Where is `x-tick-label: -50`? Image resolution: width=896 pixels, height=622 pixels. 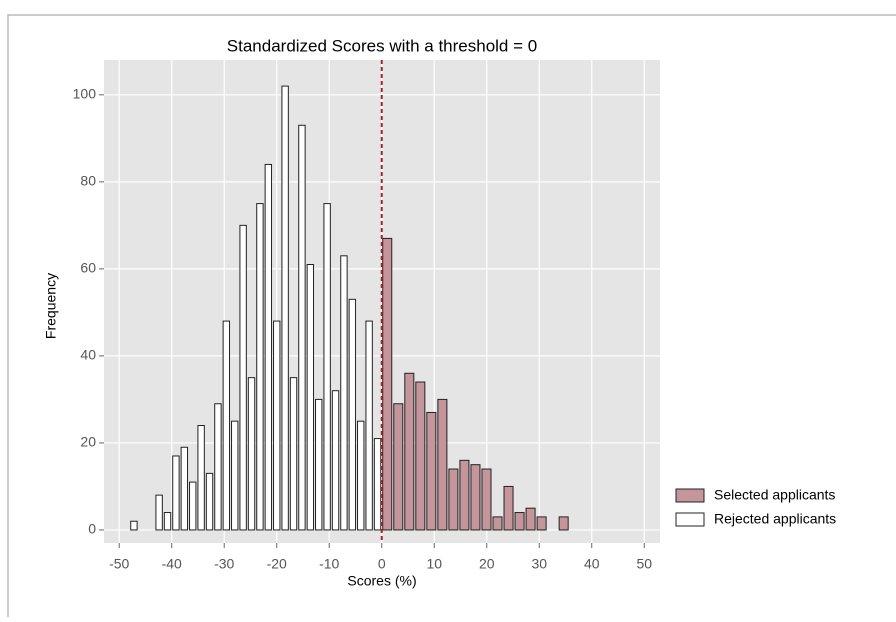 x-tick-label: -50 is located at coordinates (119, 564).